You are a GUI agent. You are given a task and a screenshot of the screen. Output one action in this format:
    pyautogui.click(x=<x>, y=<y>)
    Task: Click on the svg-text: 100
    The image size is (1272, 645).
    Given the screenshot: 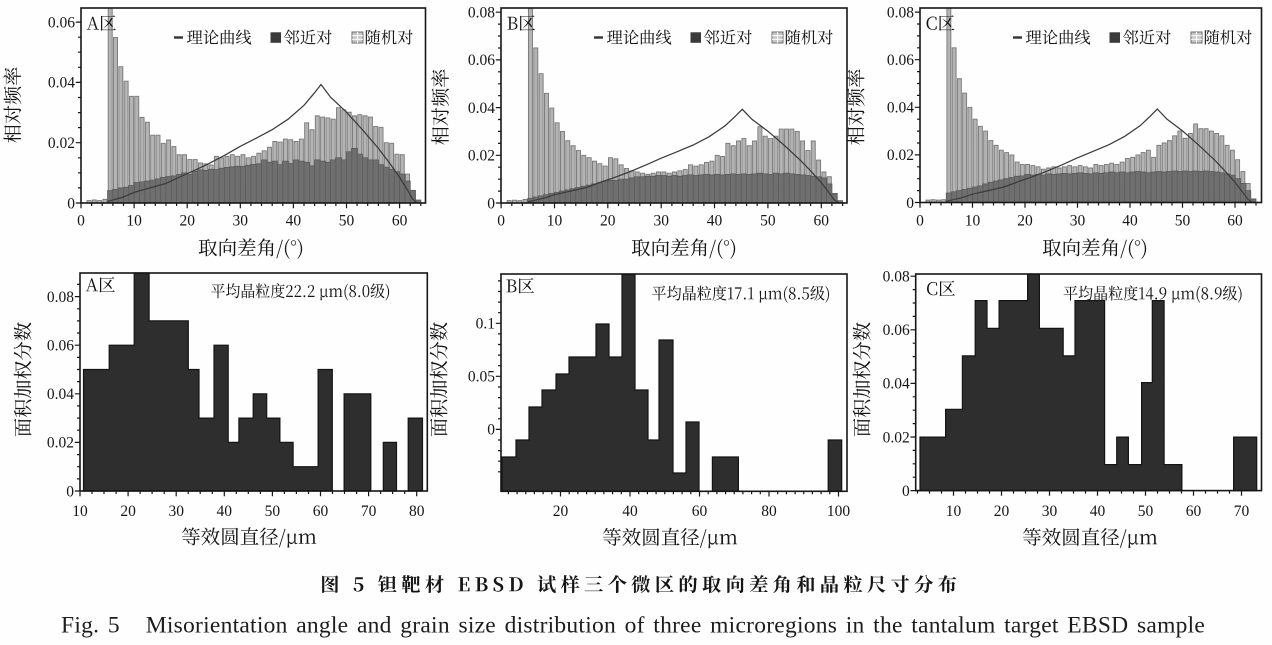 What is the action you would take?
    pyautogui.click(x=839, y=511)
    